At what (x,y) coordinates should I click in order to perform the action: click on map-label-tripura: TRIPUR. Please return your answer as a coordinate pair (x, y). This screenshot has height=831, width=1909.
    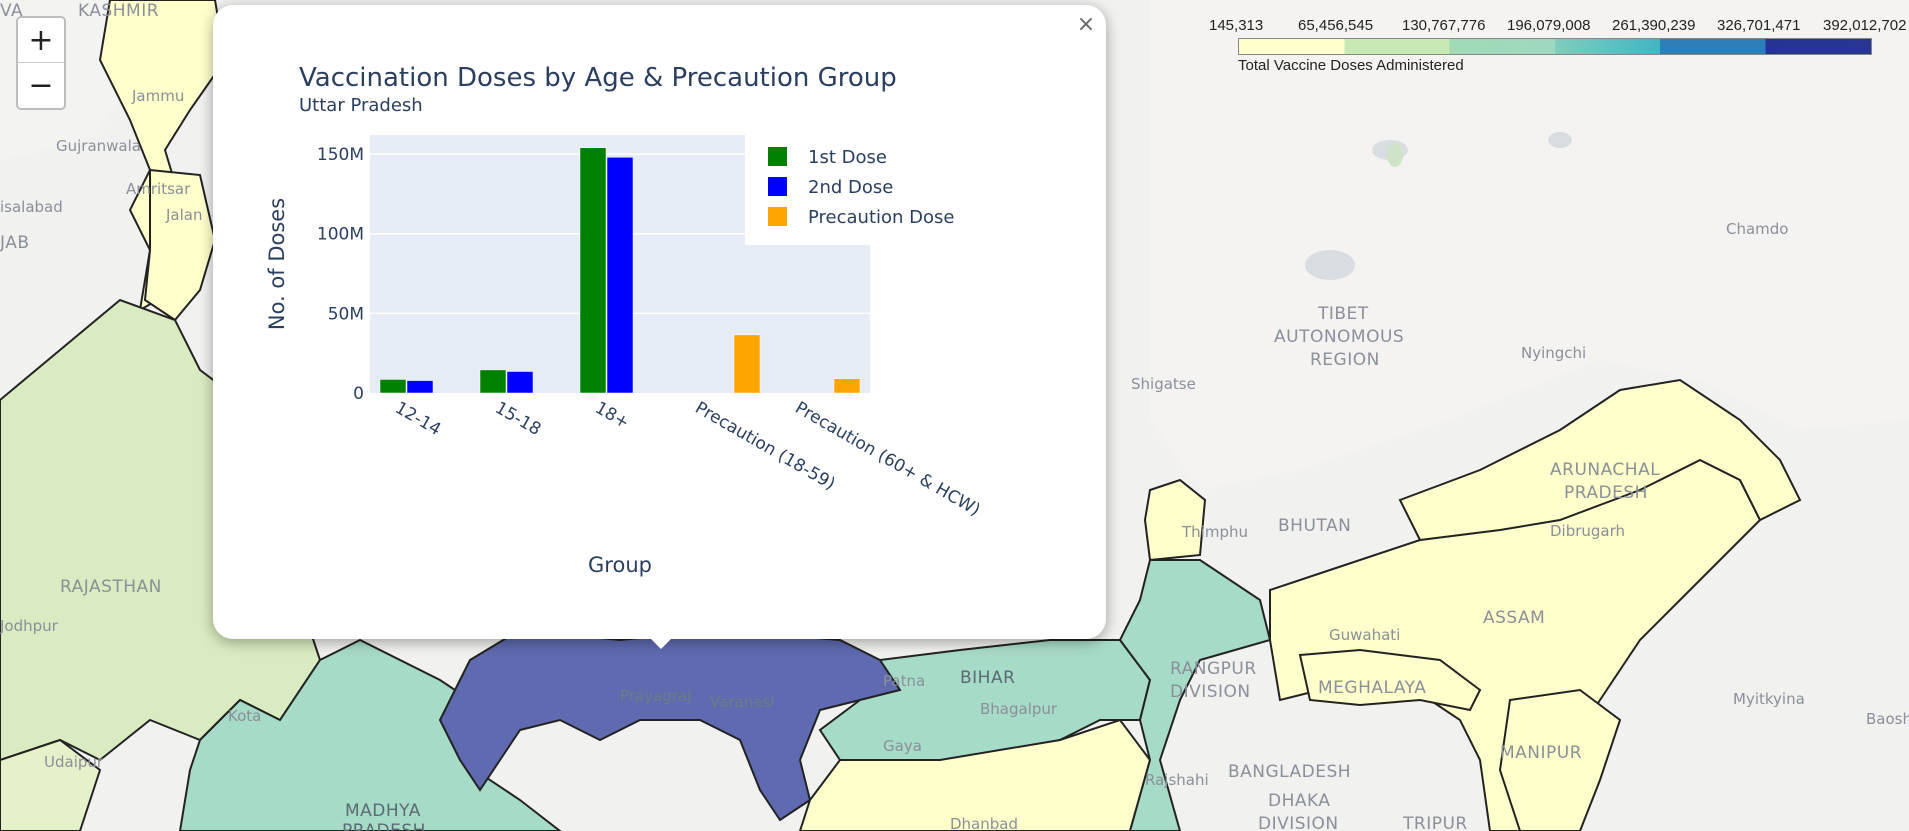
    Looking at the image, I should click on (1435, 822).